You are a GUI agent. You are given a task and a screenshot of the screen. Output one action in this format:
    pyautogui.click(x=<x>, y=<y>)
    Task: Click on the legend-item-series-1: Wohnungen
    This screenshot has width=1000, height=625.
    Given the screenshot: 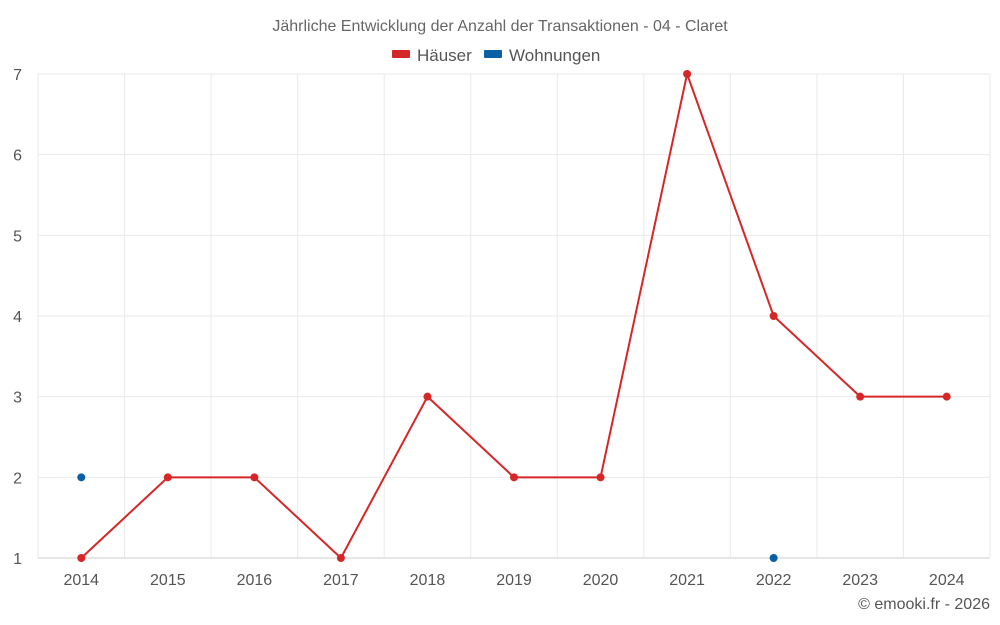 What is the action you would take?
    pyautogui.click(x=542, y=55)
    